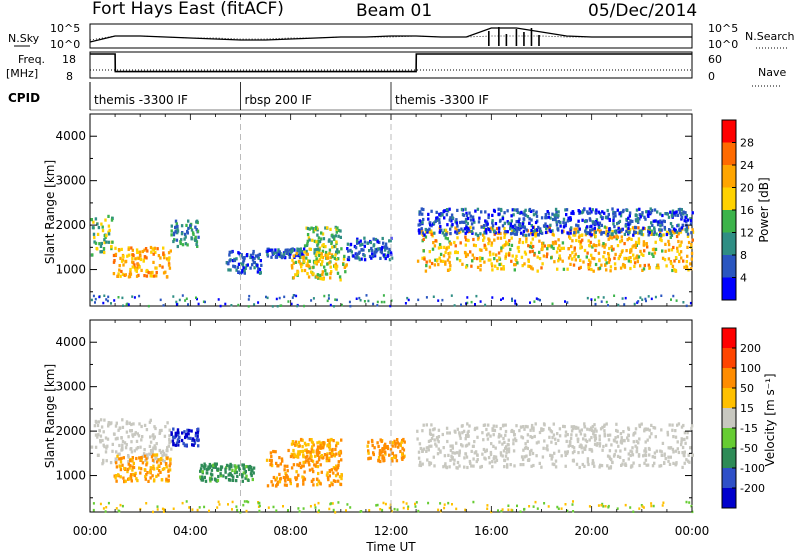 The image size is (800, 554). What do you see at coordinates (70, 342) in the screenshot?
I see `y-tick-label: 4000` at bounding box center [70, 342].